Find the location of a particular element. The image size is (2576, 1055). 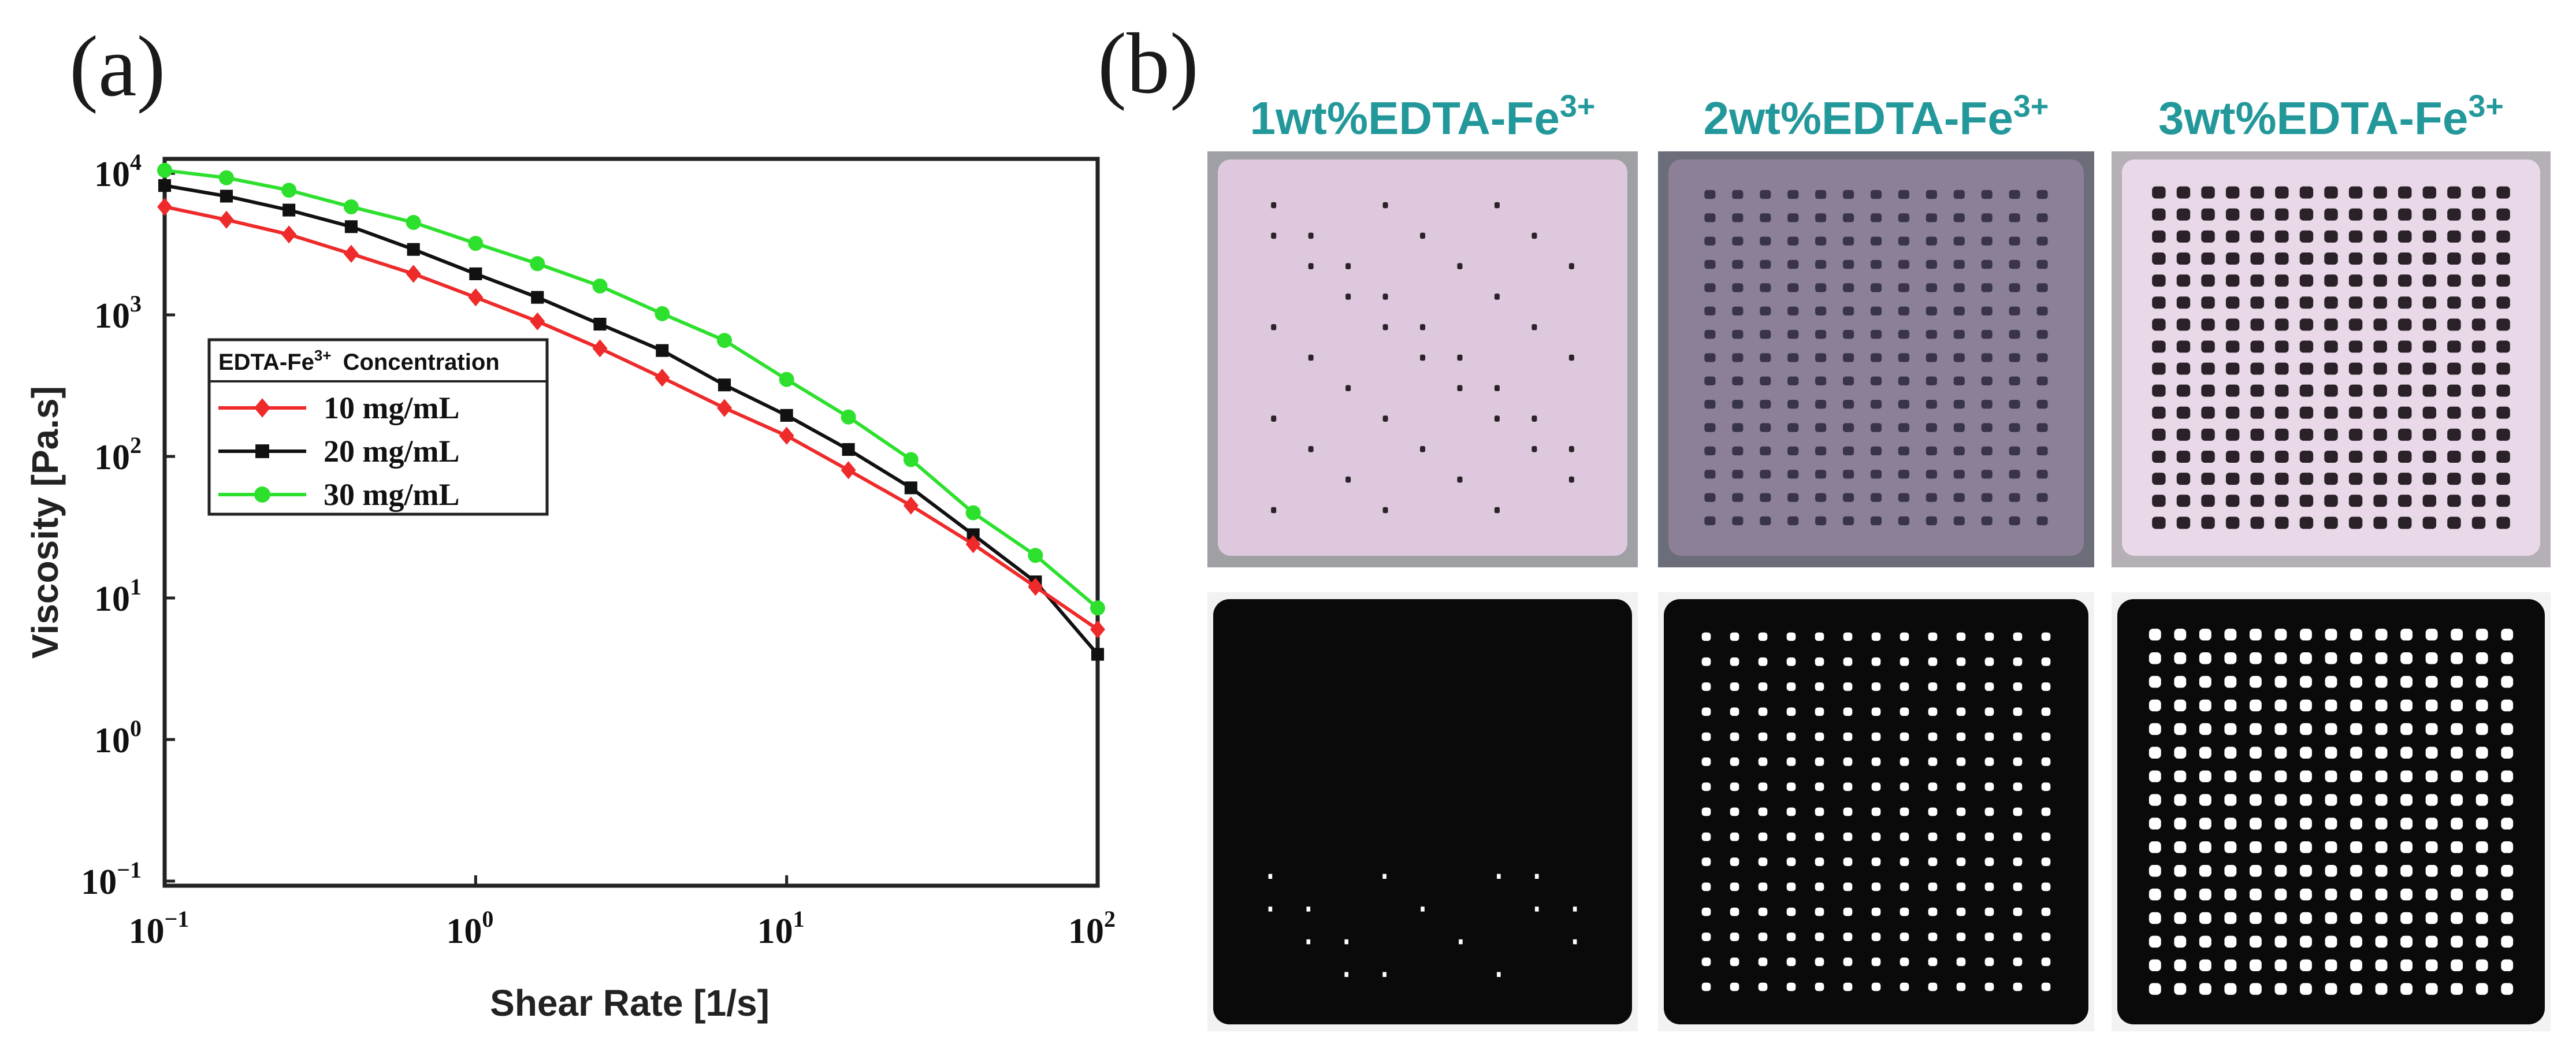

grid-binary-3: 3wt%EDTA-Fe3+ binarized grid is located at coordinates (2331, 811).